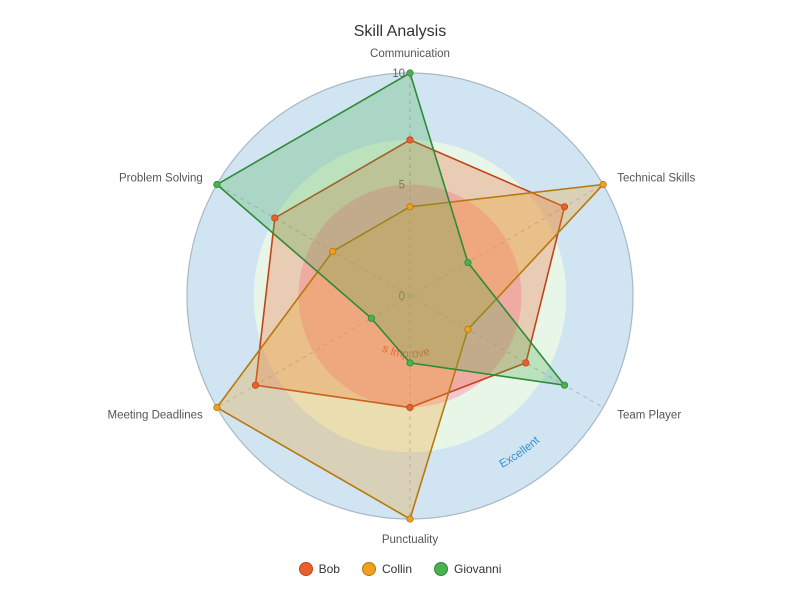 The image size is (800, 600). I want to click on legend-label: Collin, so click(396, 569).